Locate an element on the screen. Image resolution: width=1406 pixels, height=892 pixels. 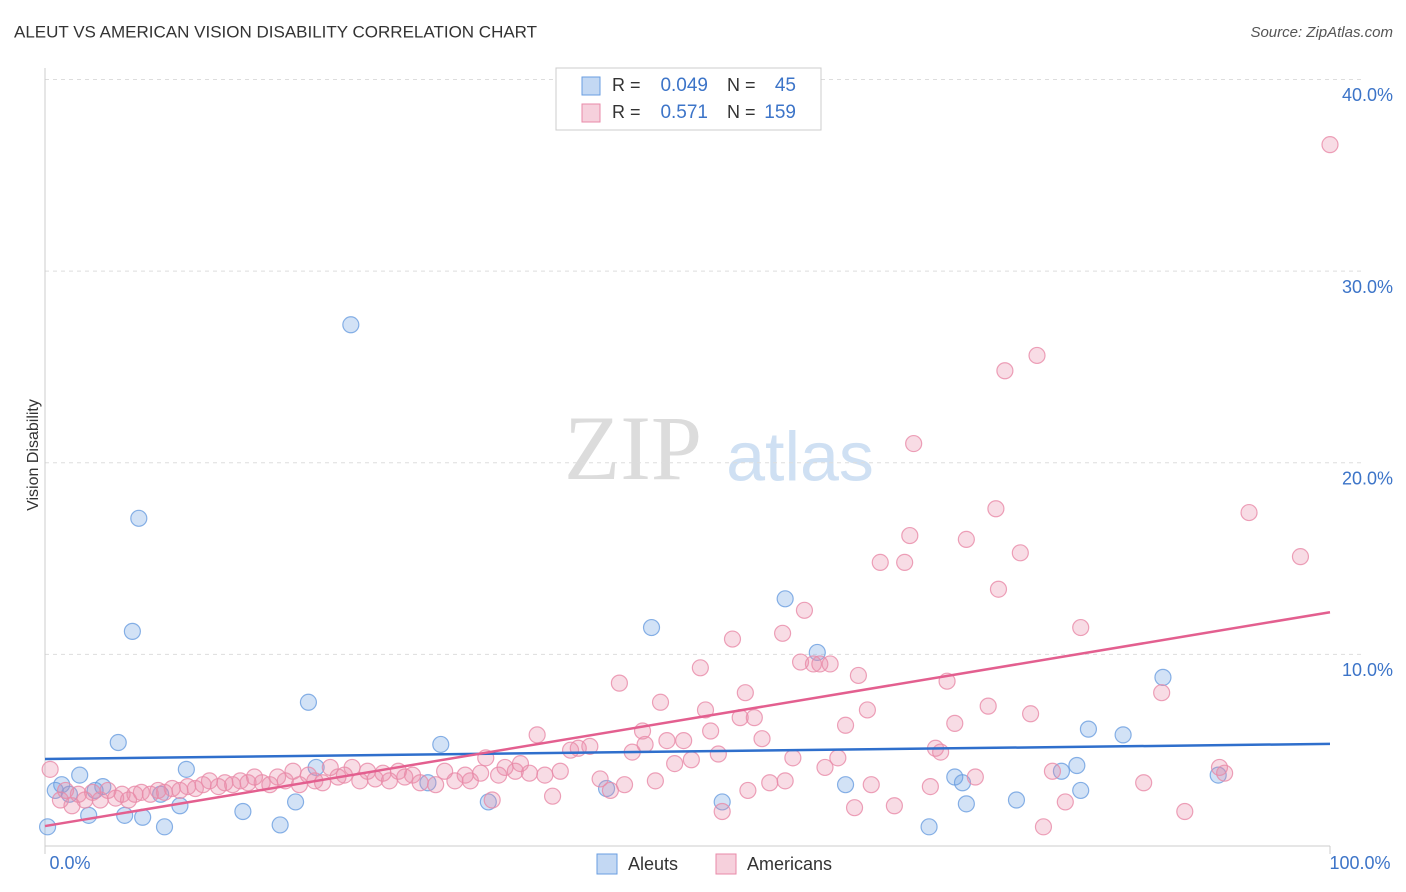
y-tick-label: 30.0% is located at coordinates (1367, 287).